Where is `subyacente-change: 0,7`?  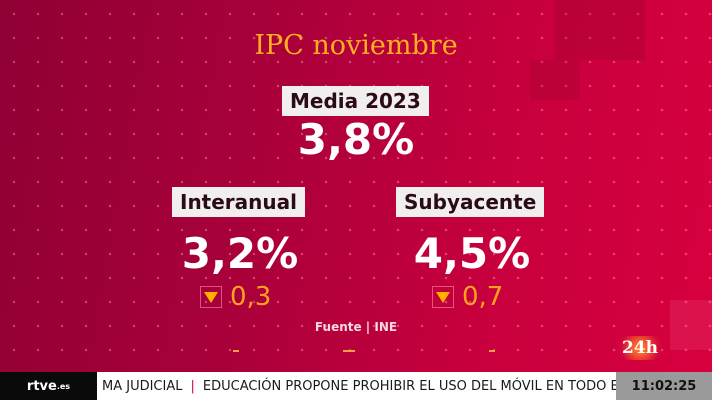
subyacente-change: 0,7 is located at coordinates (467, 297).